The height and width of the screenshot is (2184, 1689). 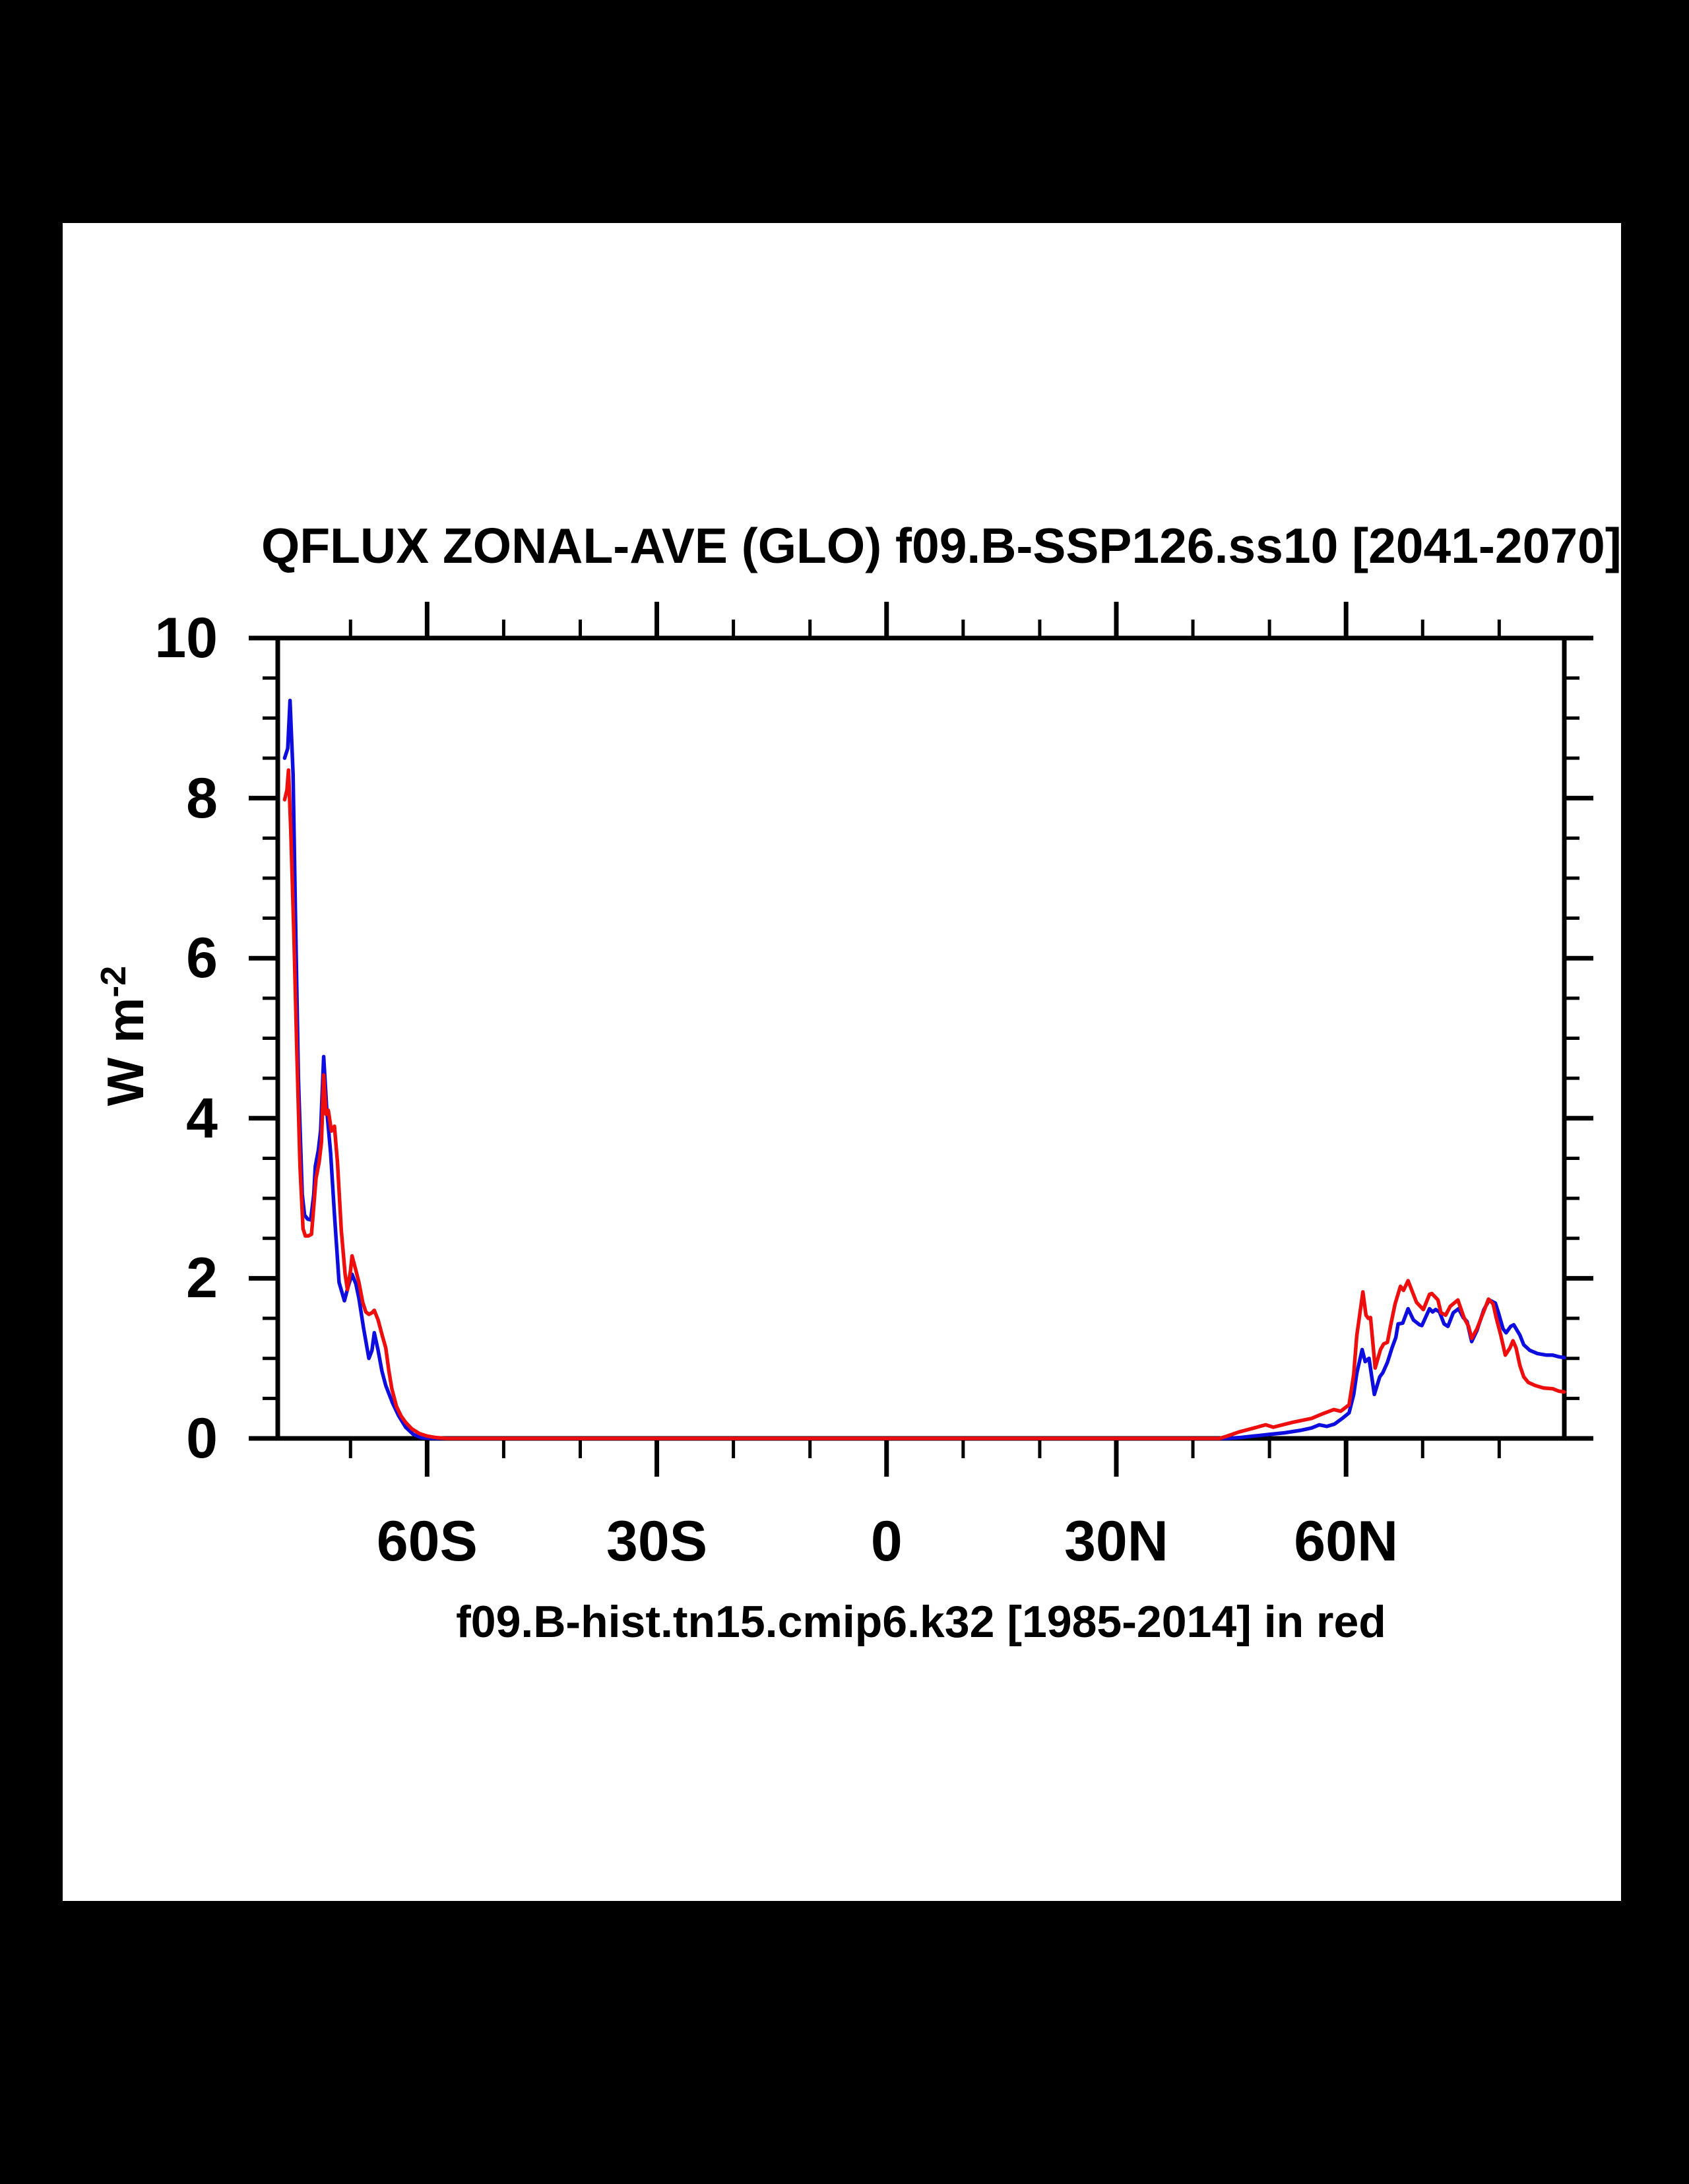 I want to click on x-tick-label: 60N, so click(x=1346, y=1541).